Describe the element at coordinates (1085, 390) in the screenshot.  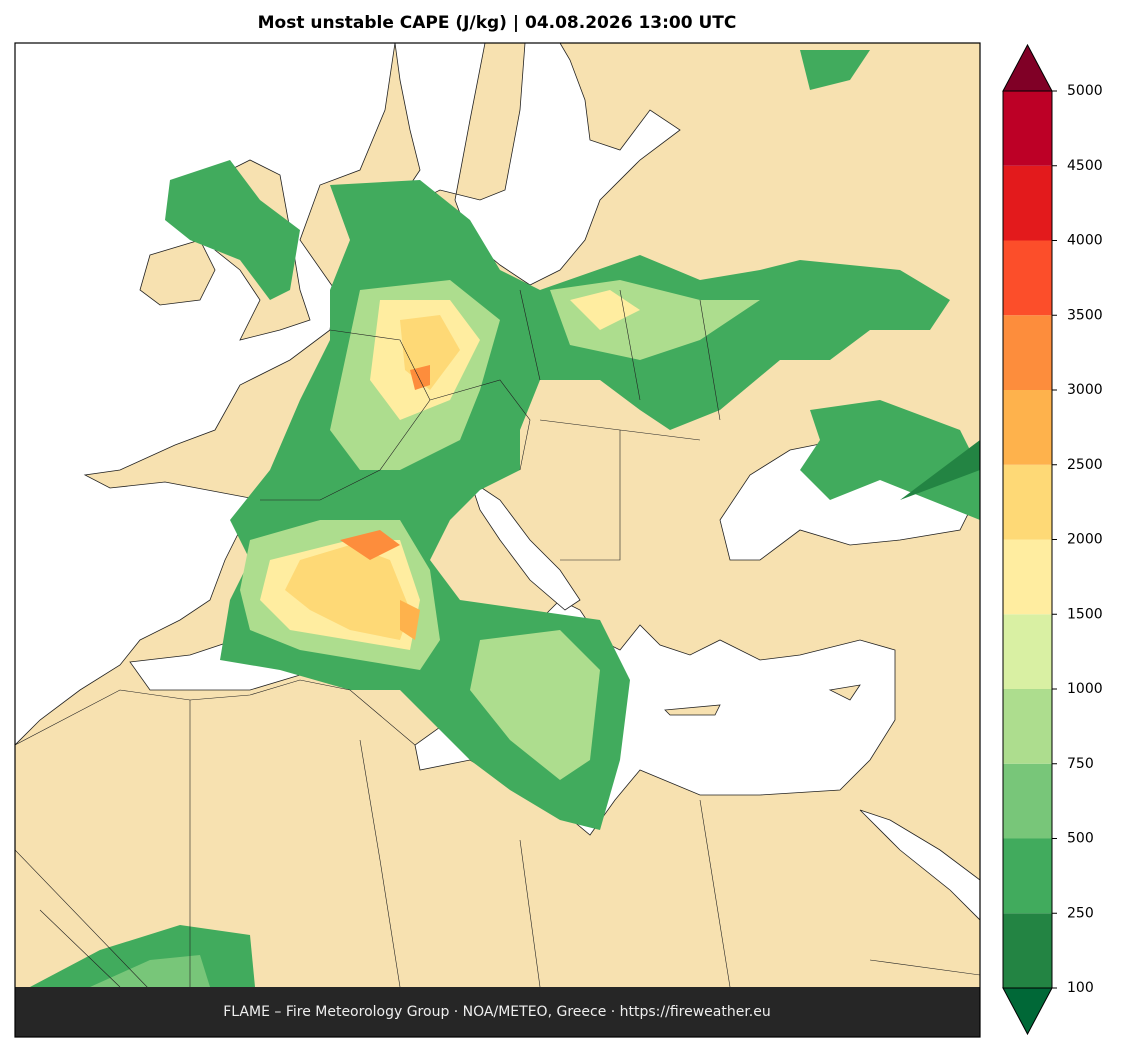
I see `colorbar-tick-label: 3000` at that location.